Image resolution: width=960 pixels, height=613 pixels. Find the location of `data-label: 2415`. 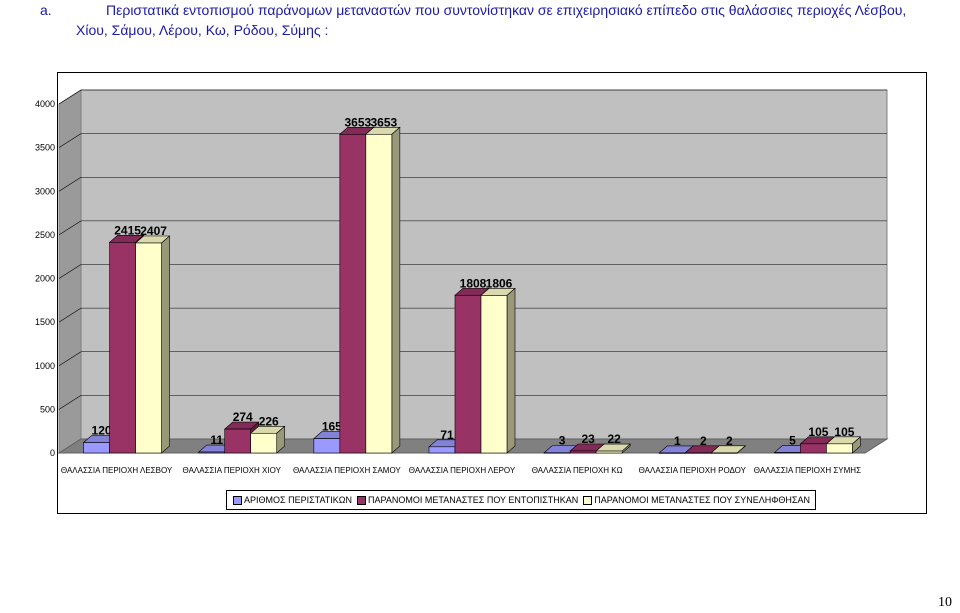

data-label: 2415 is located at coordinates (127, 230).